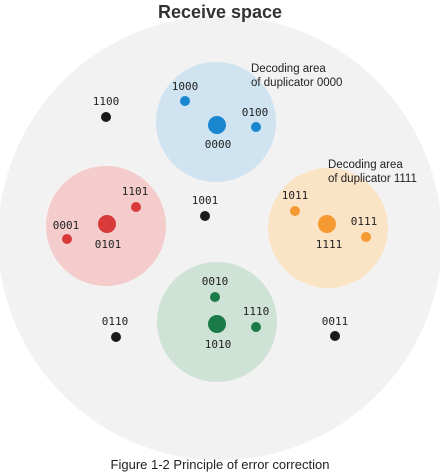  What do you see at coordinates (215, 297) in the screenshot?
I see `codeword-point-green-a` at bounding box center [215, 297].